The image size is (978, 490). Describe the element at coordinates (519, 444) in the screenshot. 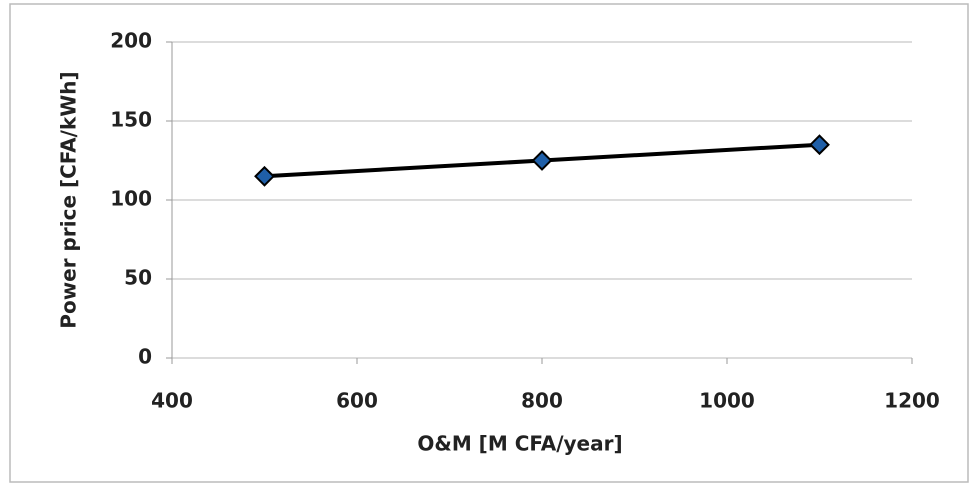

I see `x-axis-label: O&M [M CFA/year]` at that location.